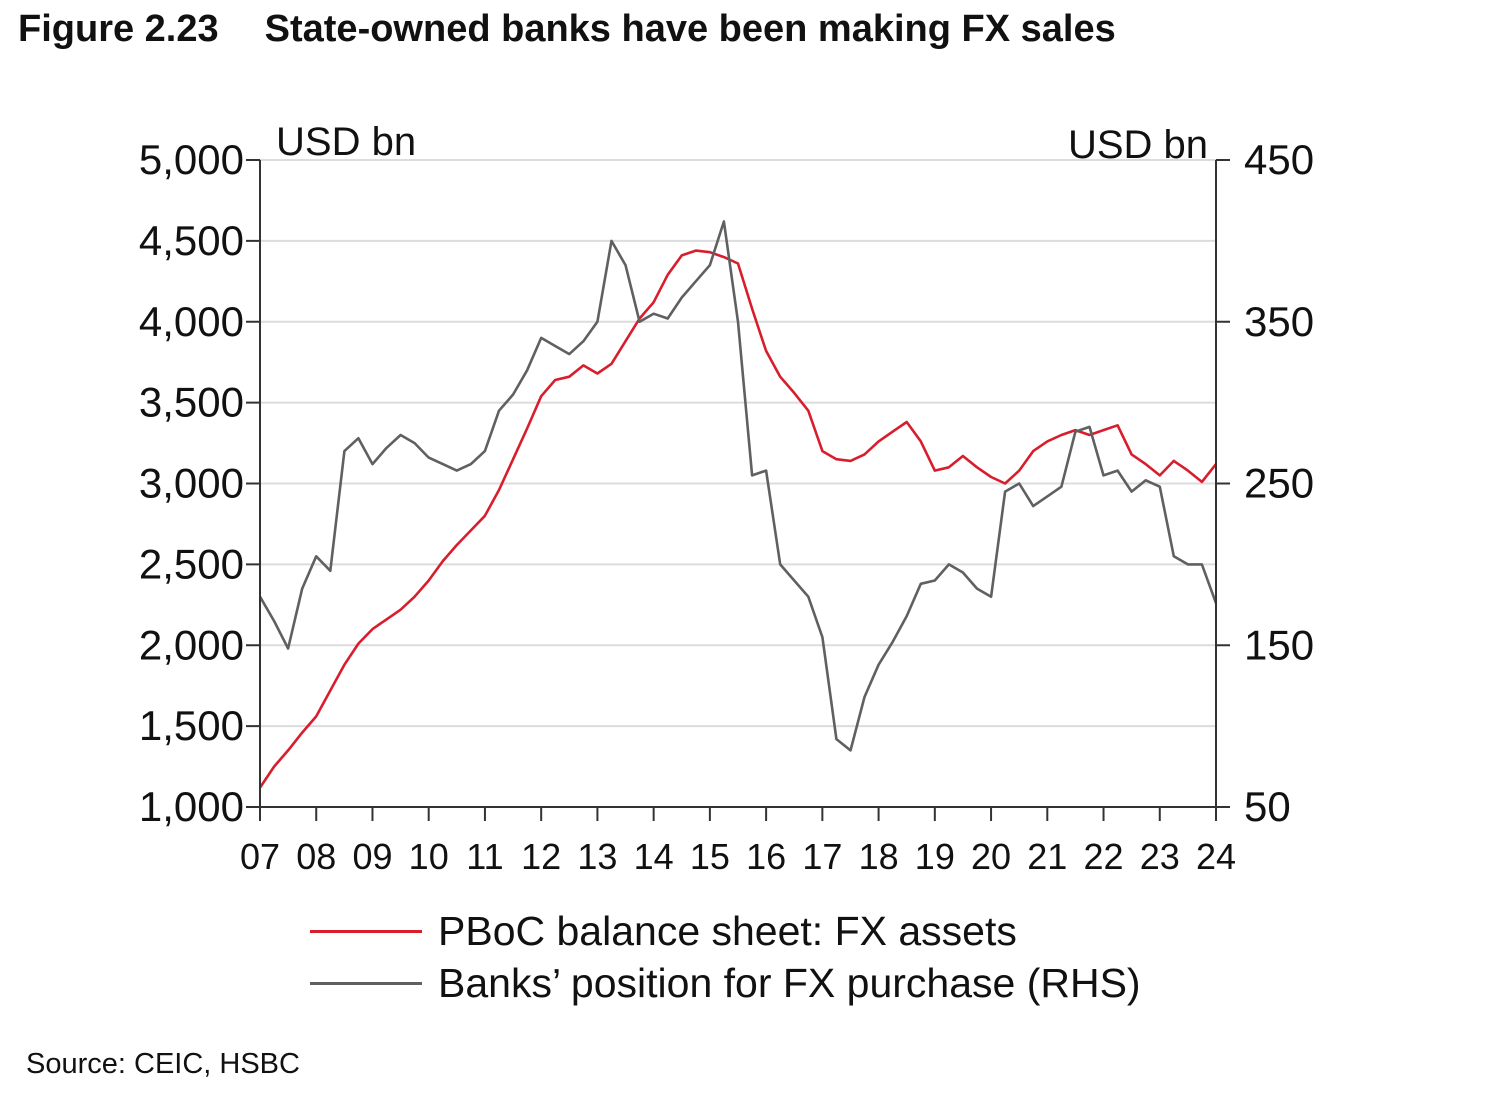 This screenshot has width=1500, height=1104. I want to click on source-note: Source: CEIC, HSBC, so click(163, 1064).